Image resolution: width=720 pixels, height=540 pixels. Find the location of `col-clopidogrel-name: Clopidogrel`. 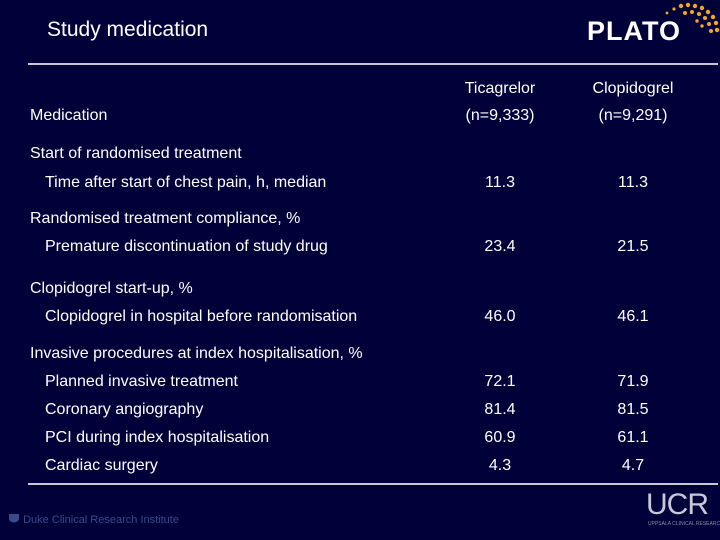

col-clopidogrel-name: Clopidogrel is located at coordinates (633, 88).